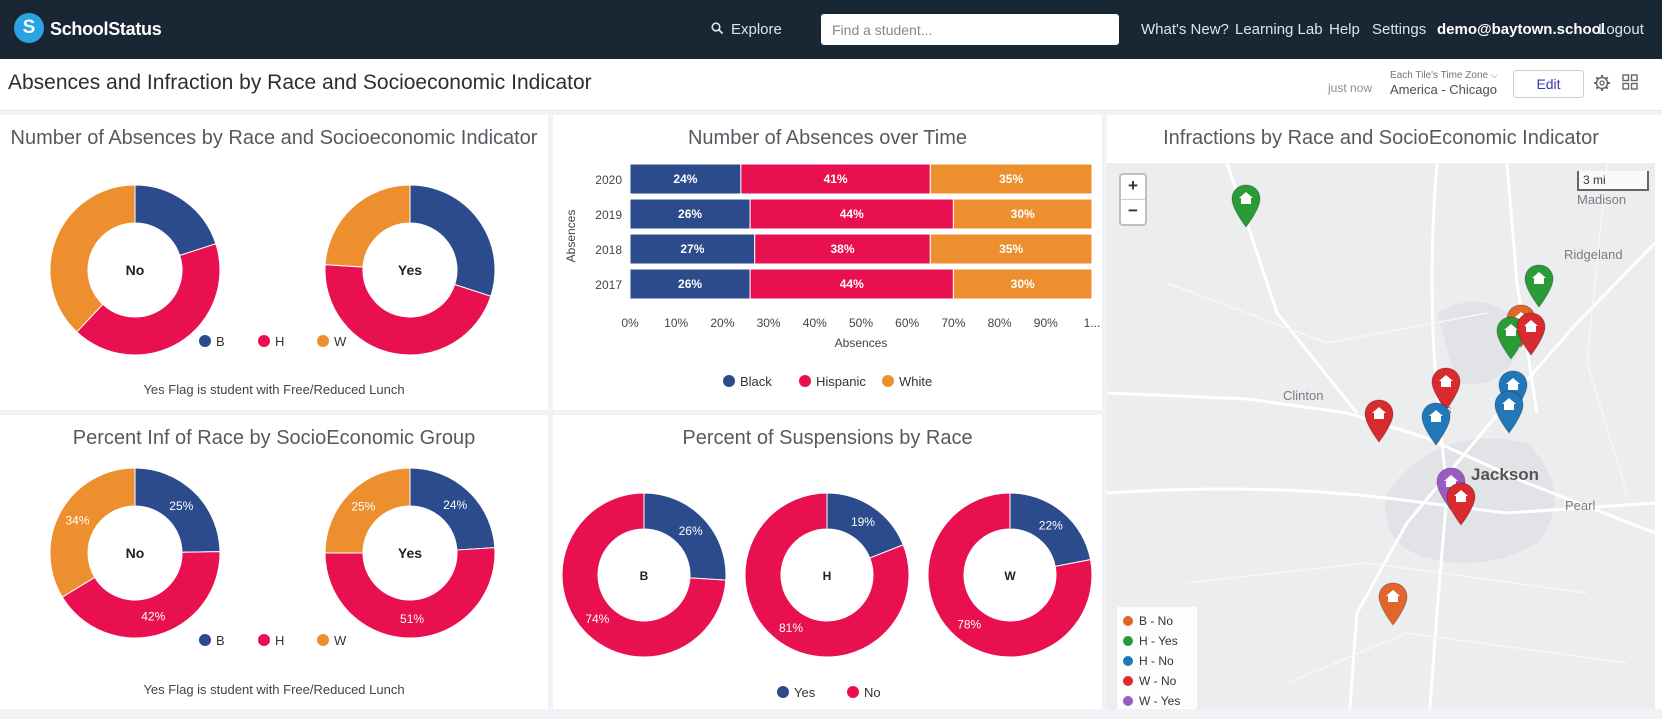  I want to click on grid-layout-icon, so click(1630, 82).